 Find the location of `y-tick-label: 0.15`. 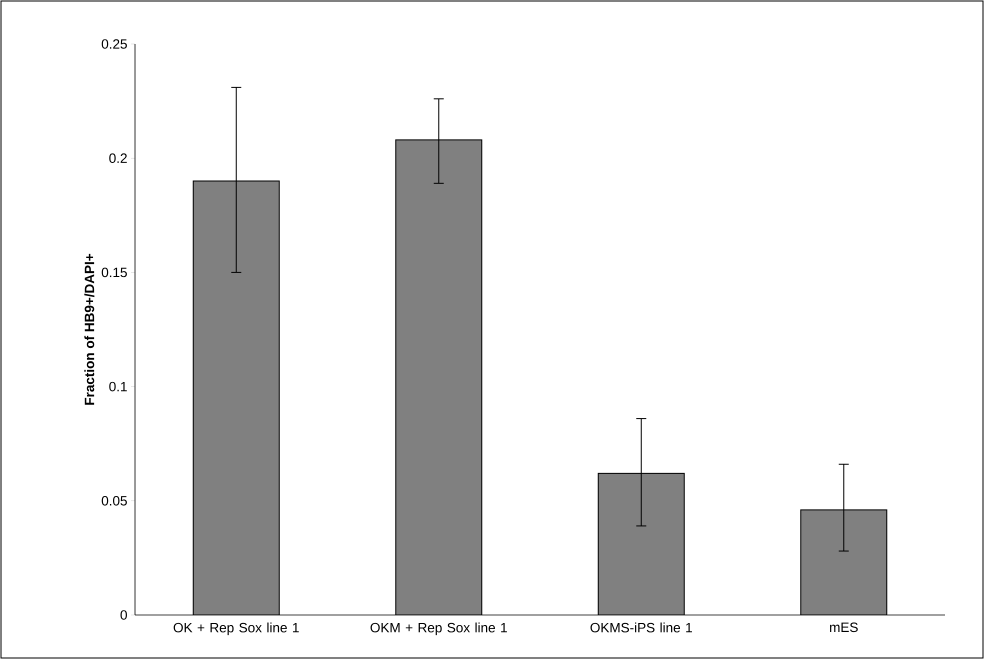

y-tick-label: 0.15 is located at coordinates (114, 273).